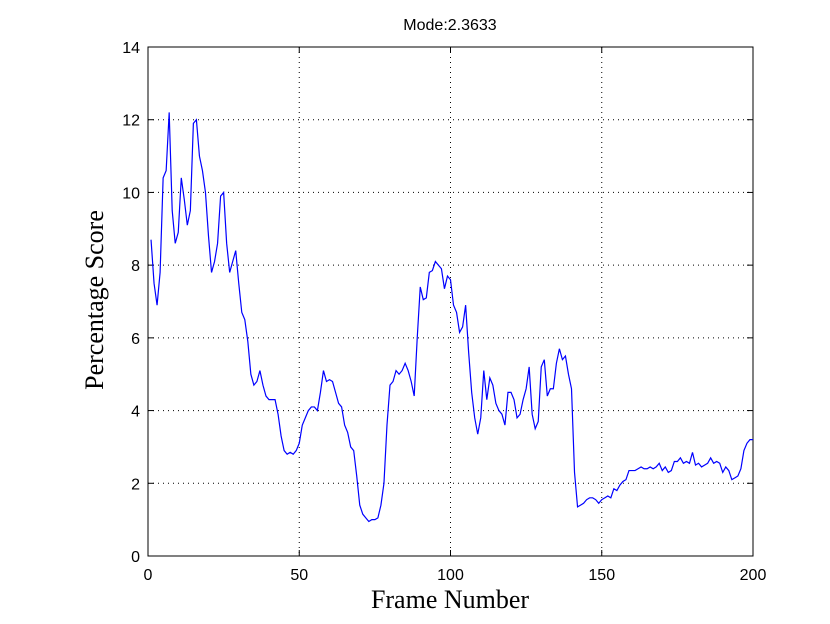 This screenshot has width=830, height=624. Describe the element at coordinates (135, 266) in the screenshot. I see `y-tick-label: 8` at that location.